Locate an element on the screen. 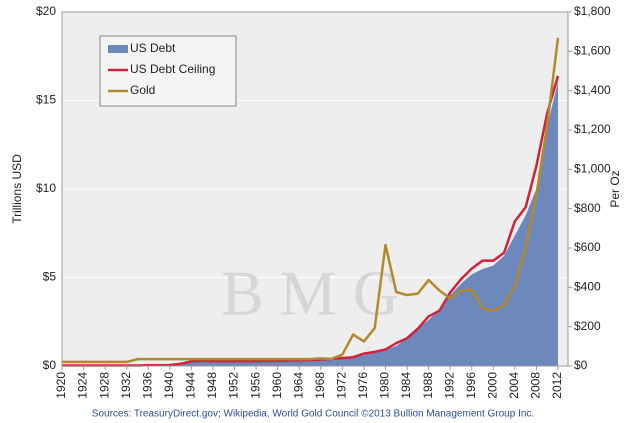 The width and height of the screenshot is (626, 423). x-tick-label: 1924 is located at coordinates (83, 385).